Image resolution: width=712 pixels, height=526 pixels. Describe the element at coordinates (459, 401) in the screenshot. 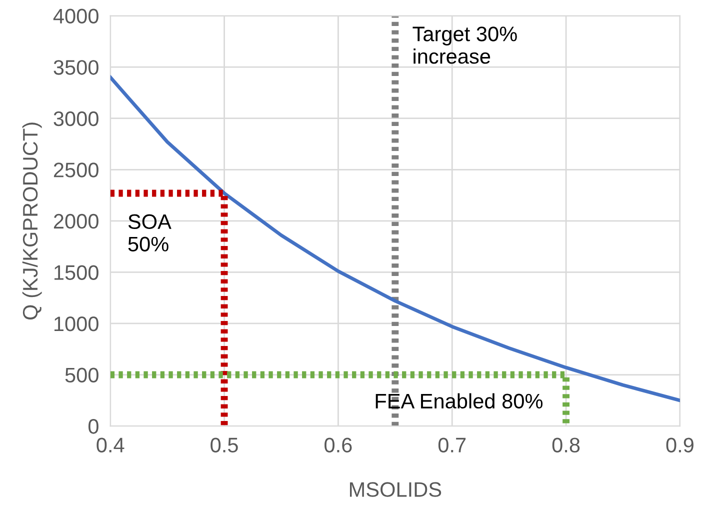

I see `annotation: FEA Enabled 80%` at that location.